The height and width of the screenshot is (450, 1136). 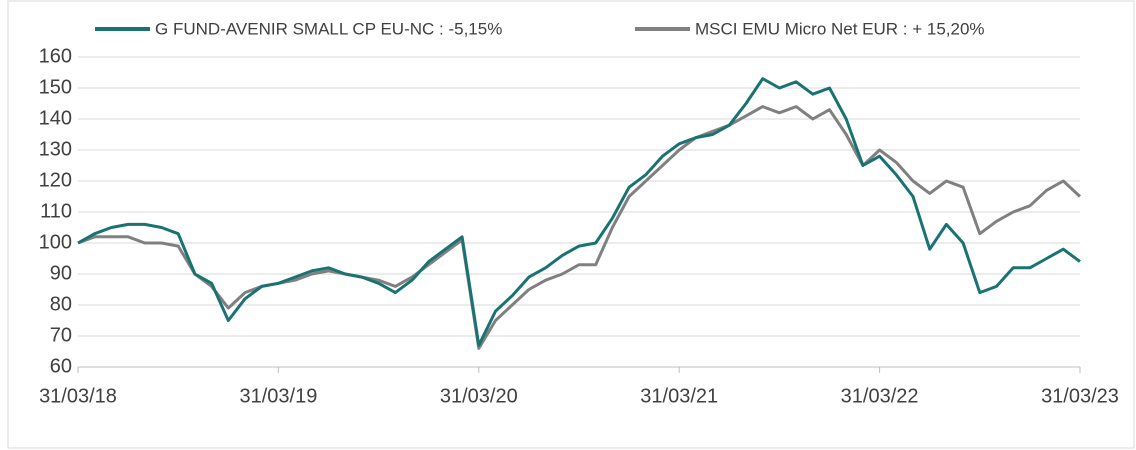 What do you see at coordinates (55, 87) in the screenshot?
I see `y-tick-label: 150` at bounding box center [55, 87].